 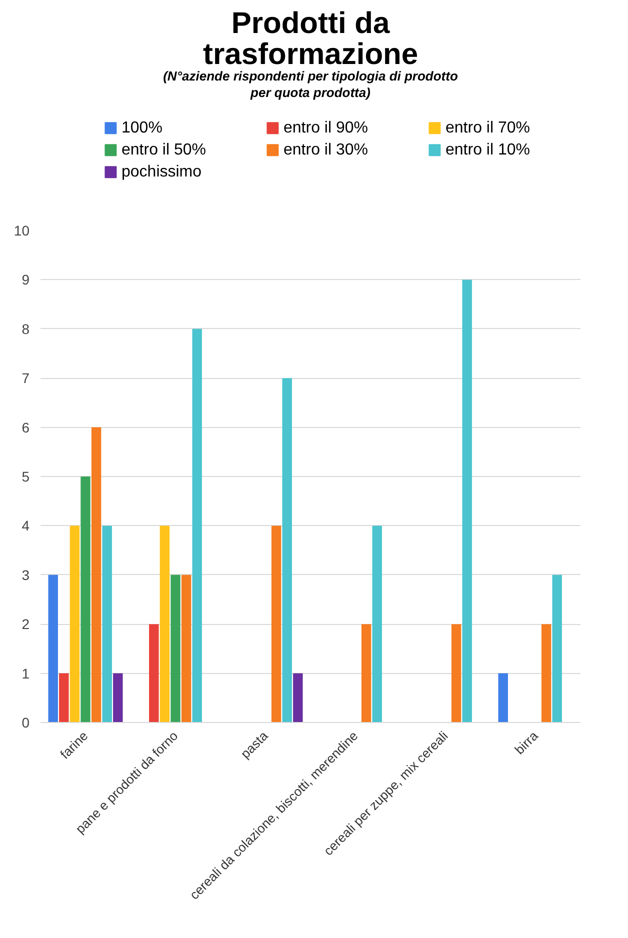 I want to click on legend-label: entro il 30%, so click(x=326, y=150).